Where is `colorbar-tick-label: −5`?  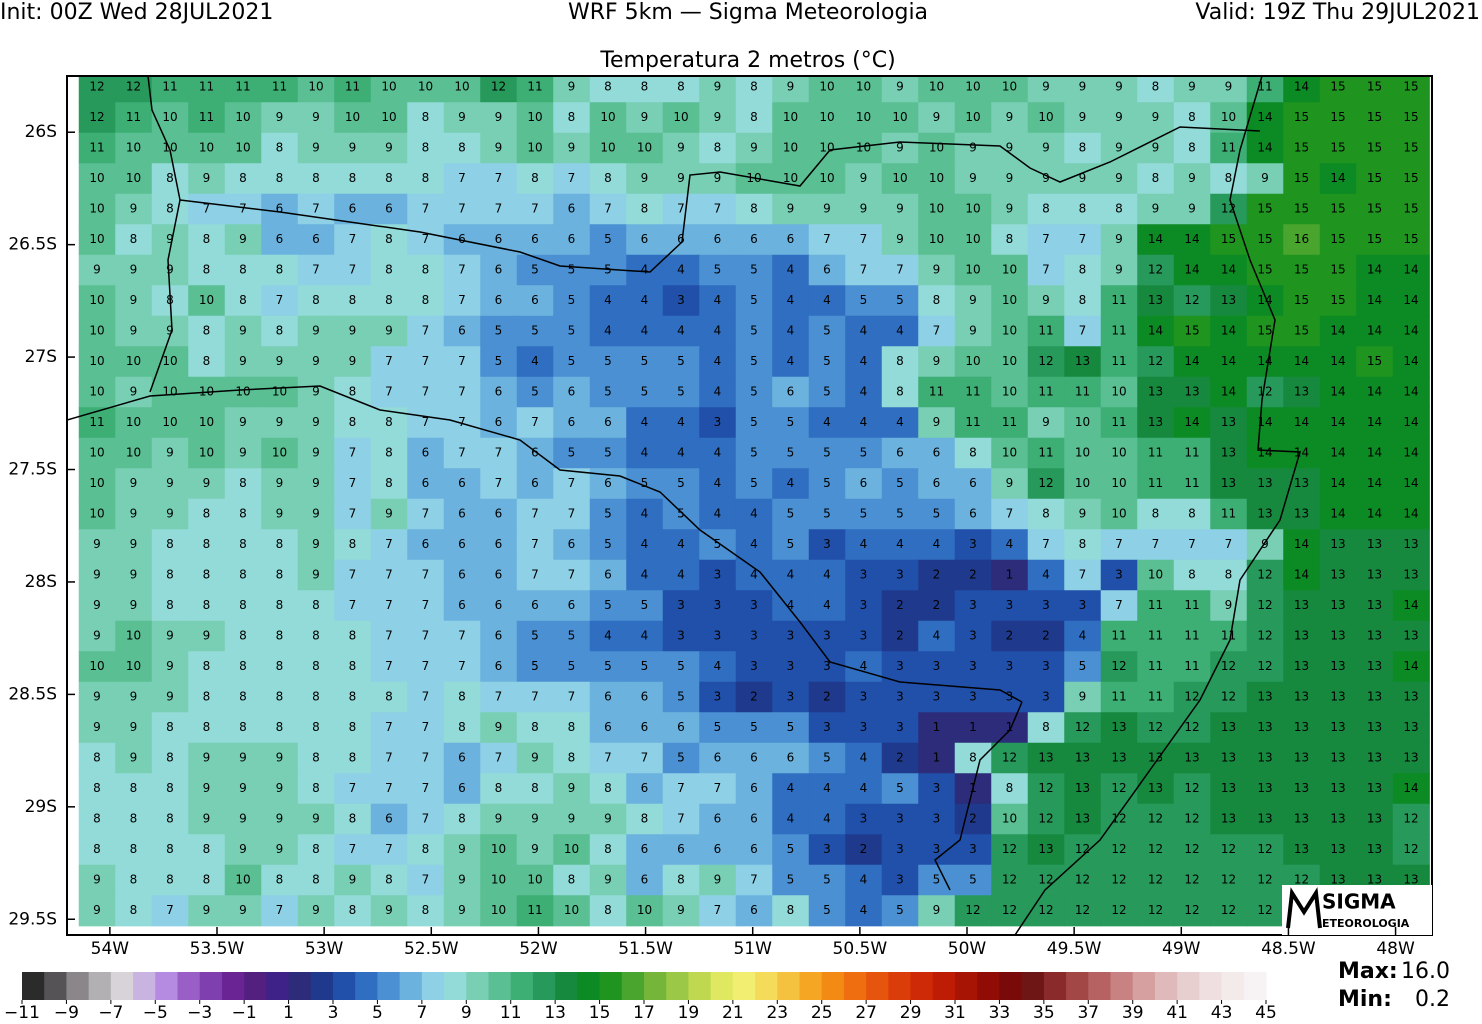 colorbar-tick-label: −5 is located at coordinates (155, 1011).